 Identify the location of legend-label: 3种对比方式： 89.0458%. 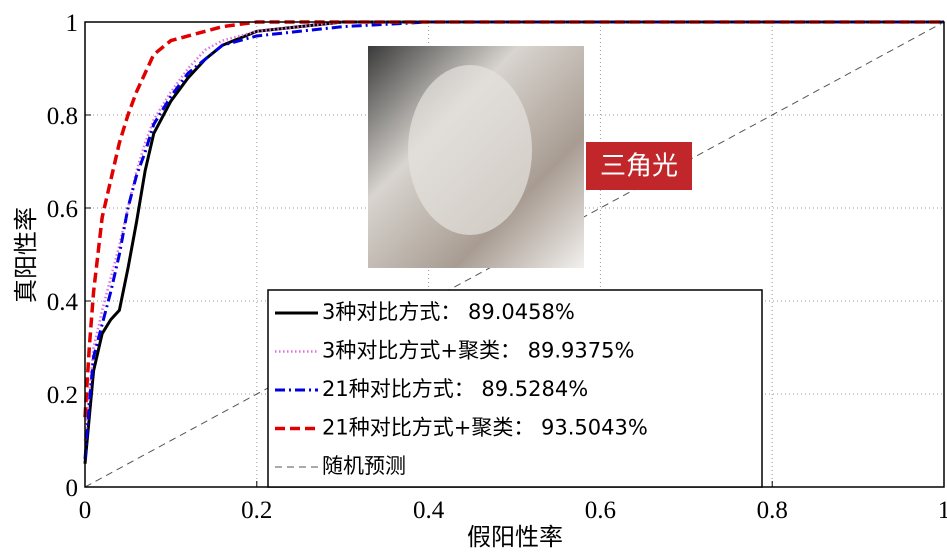
(448, 312).